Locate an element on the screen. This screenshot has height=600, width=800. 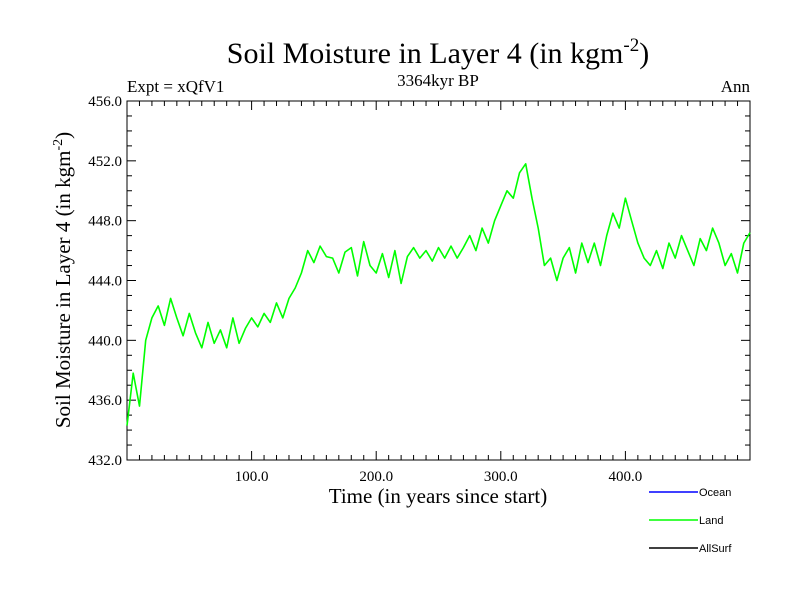
x-tick-label: 400.0 is located at coordinates (626, 477).